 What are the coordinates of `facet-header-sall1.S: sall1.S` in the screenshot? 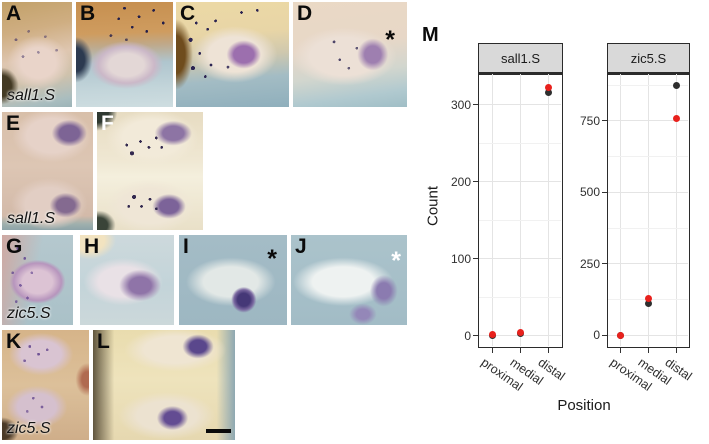 It's located at (520, 58).